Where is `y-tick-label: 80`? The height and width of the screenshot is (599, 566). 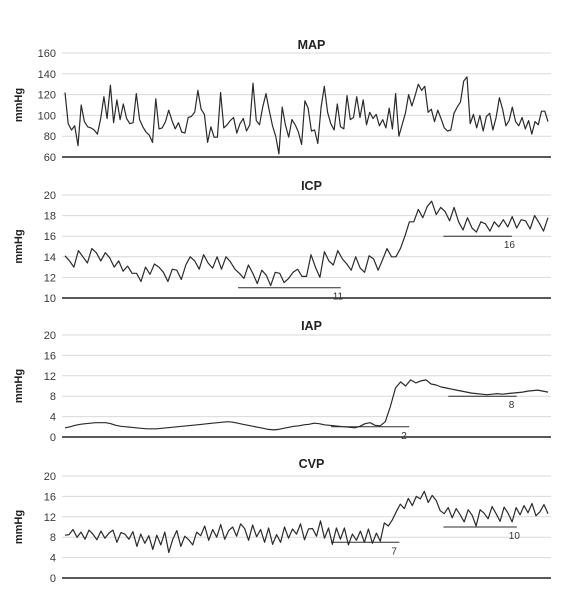
y-tick-label: 80 is located at coordinates (50, 137).